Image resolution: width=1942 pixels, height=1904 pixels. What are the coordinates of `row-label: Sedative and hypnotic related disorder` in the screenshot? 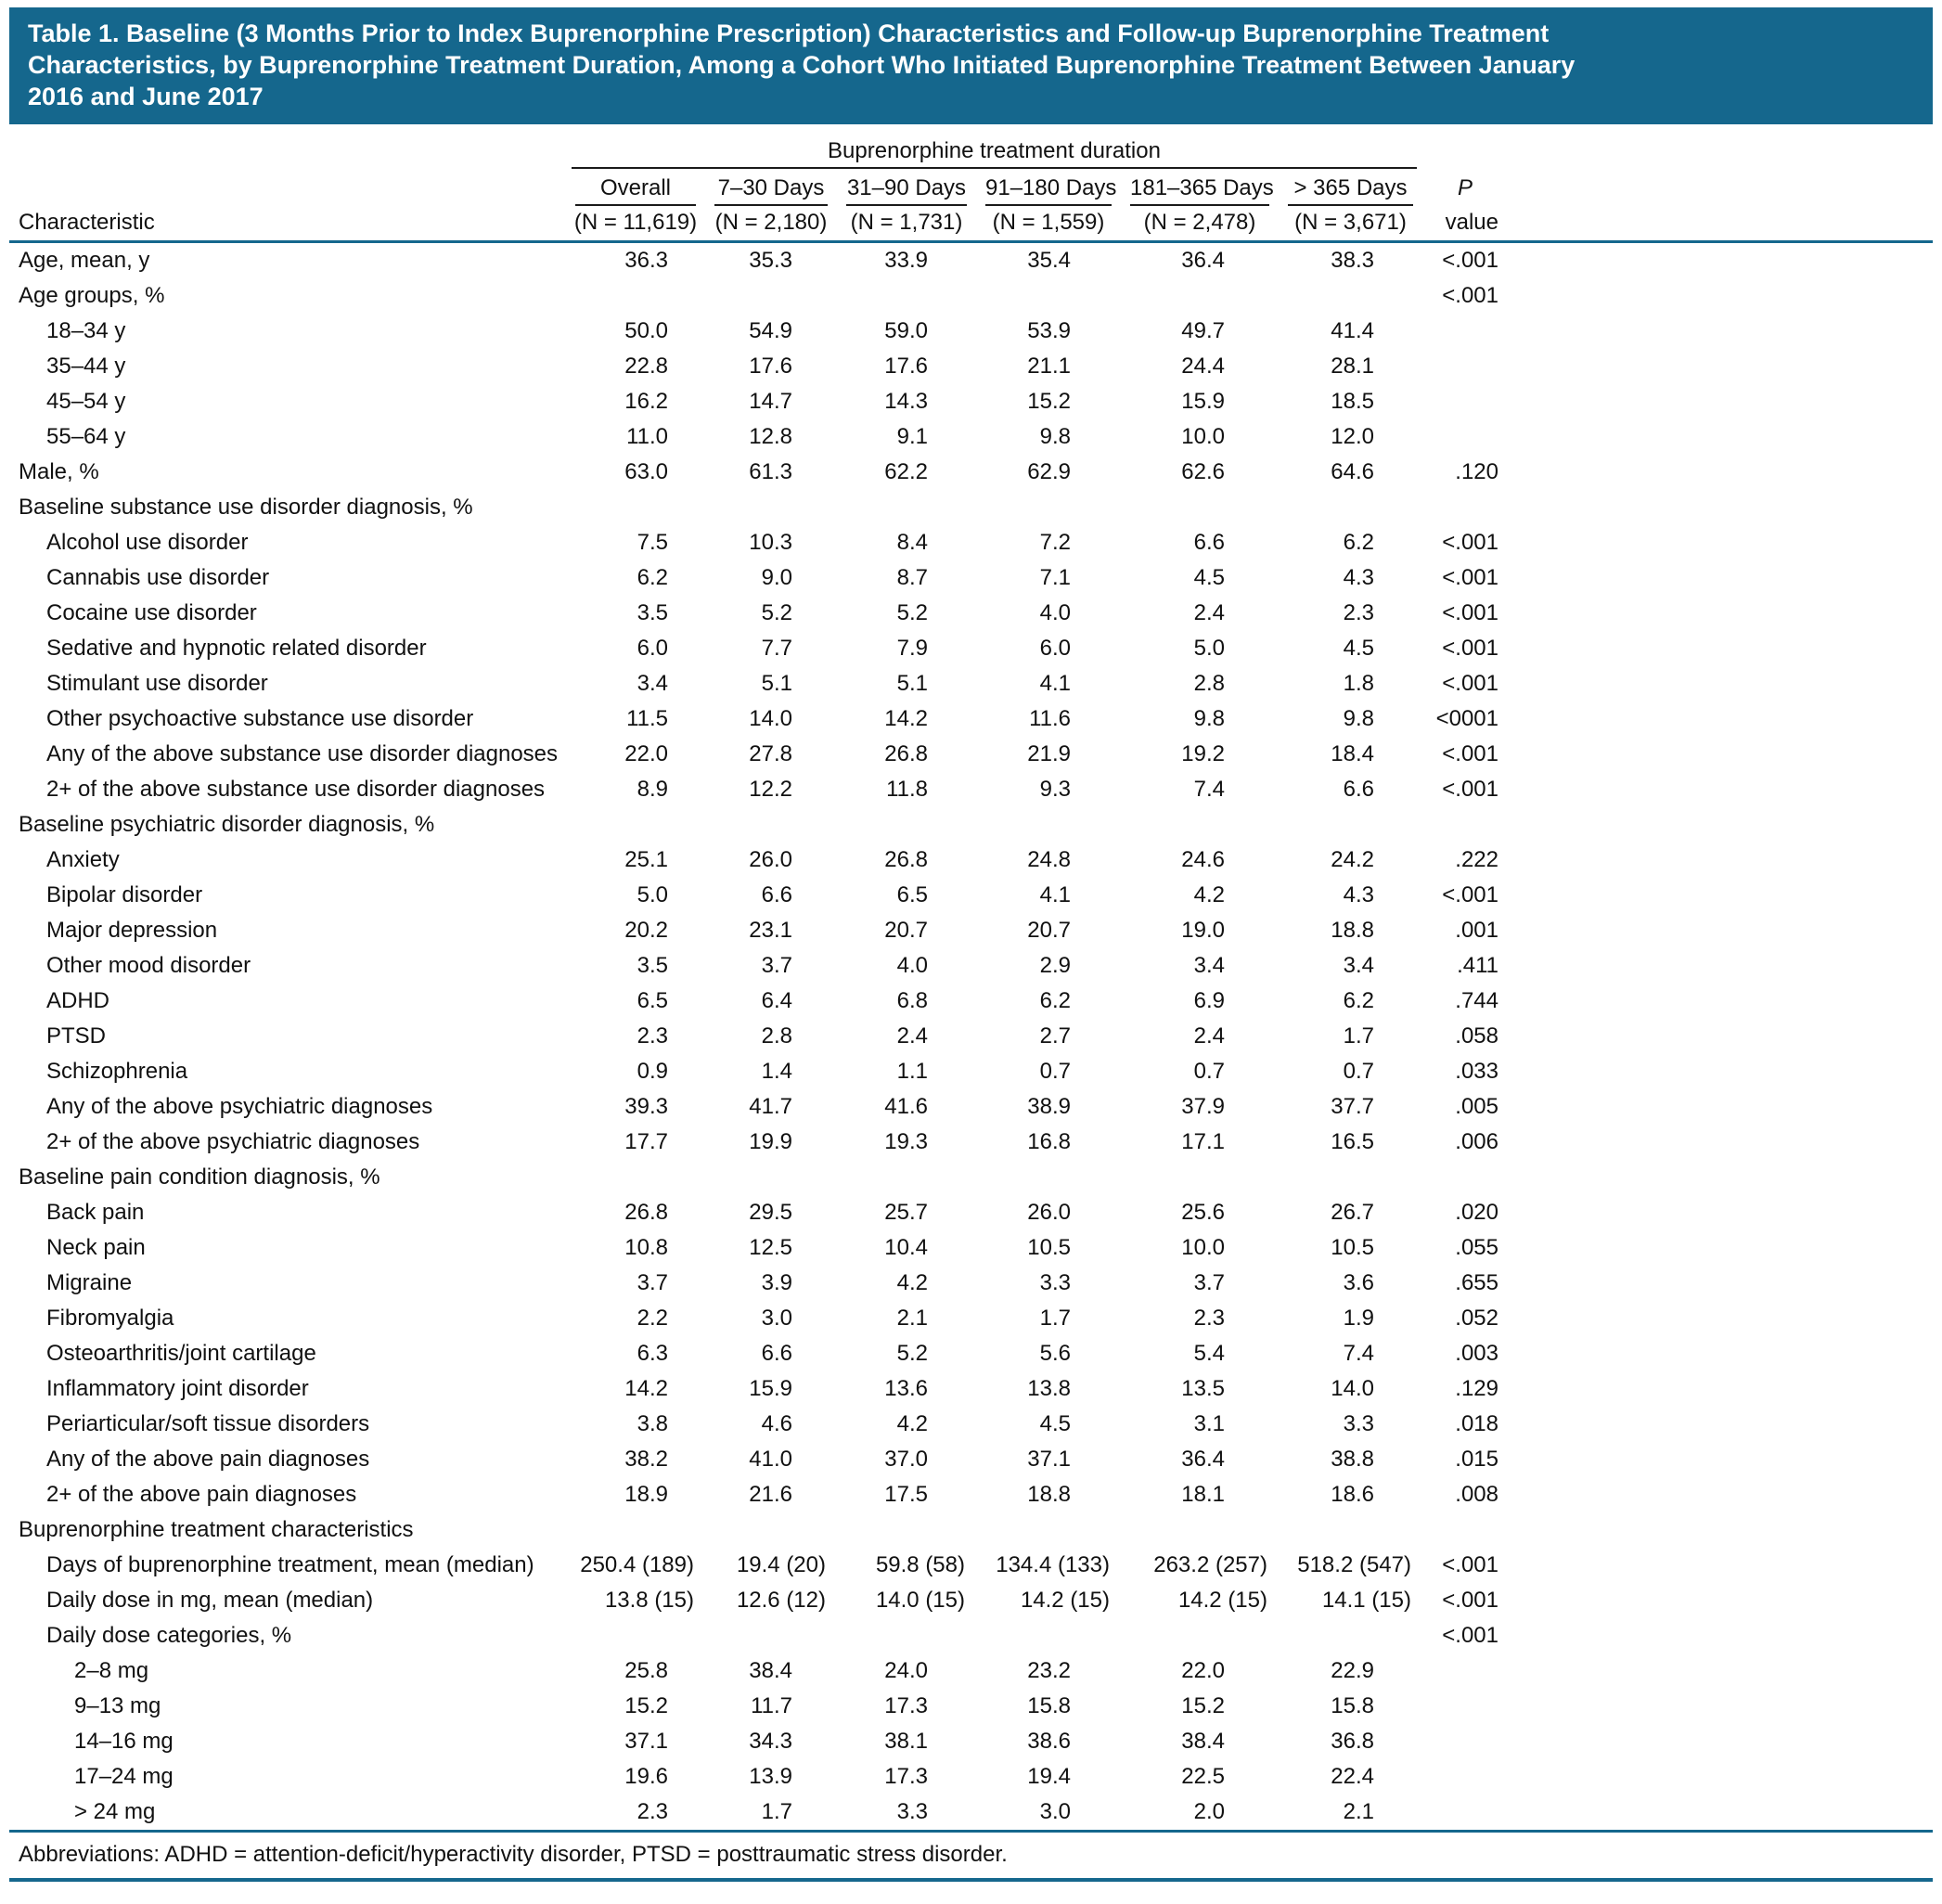 It's located at (236, 648).